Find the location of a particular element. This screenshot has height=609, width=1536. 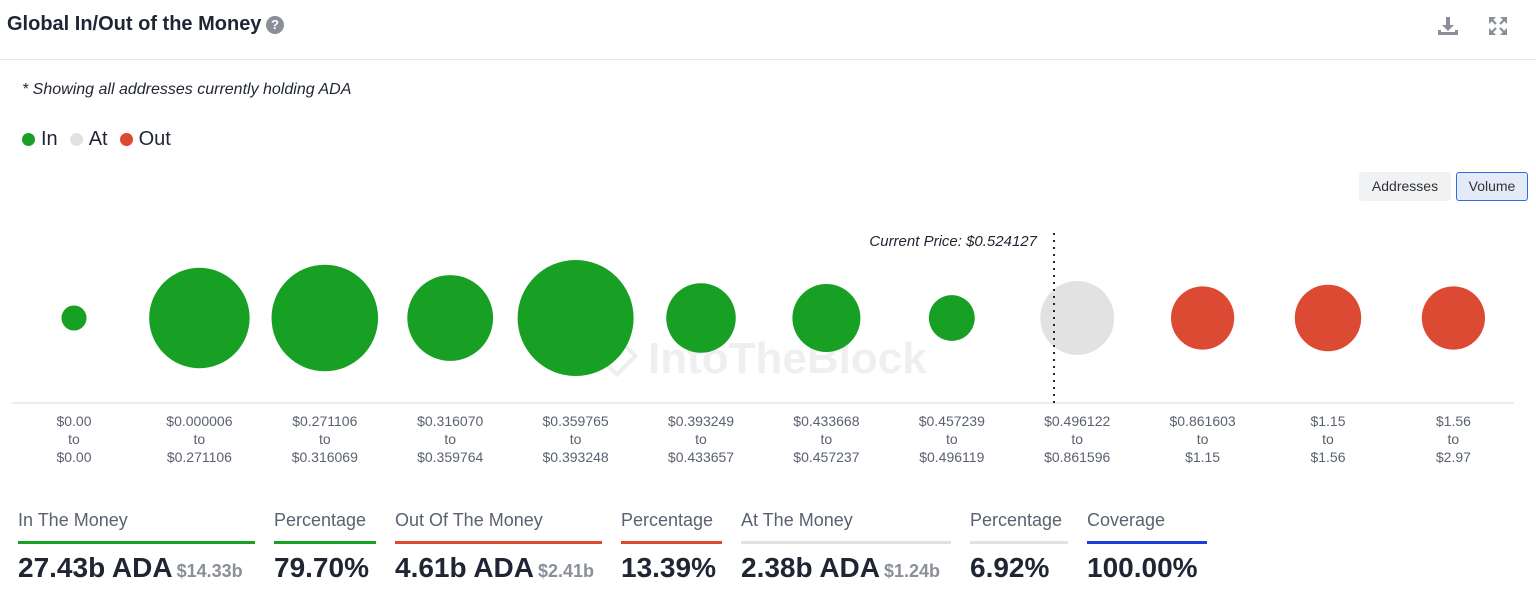

legend-item-at: At is located at coordinates (88, 139).